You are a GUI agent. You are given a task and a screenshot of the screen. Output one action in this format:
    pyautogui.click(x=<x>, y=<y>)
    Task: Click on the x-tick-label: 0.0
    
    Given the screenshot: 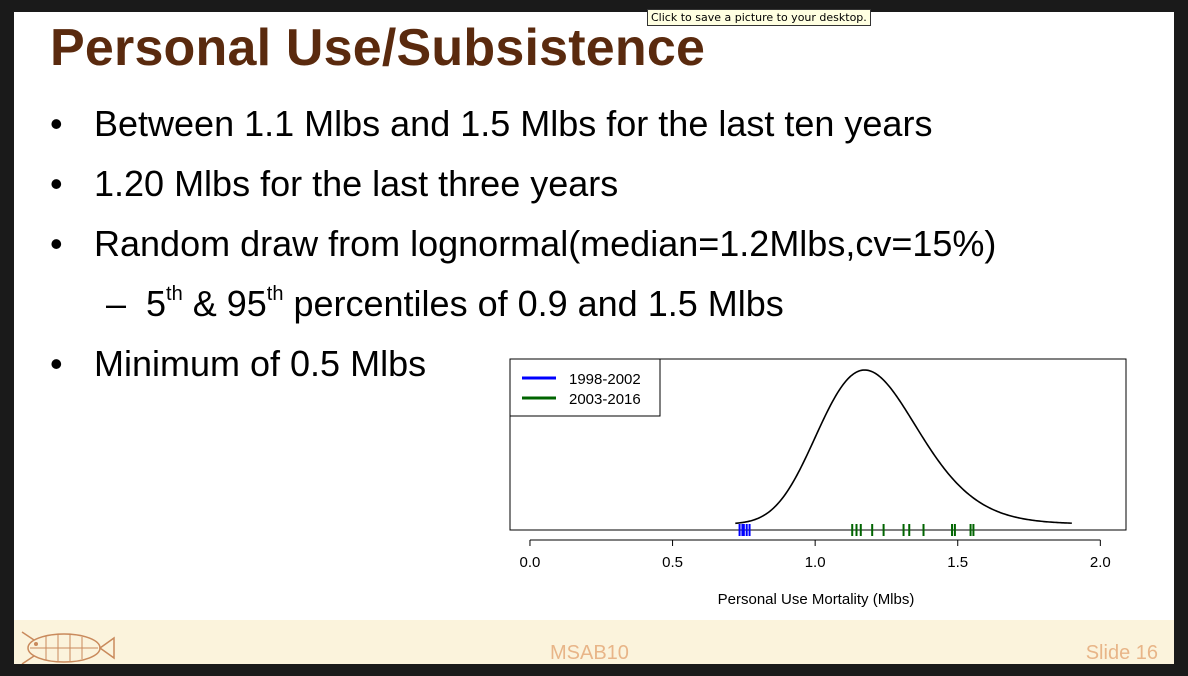 What is the action you would take?
    pyautogui.click(x=530, y=562)
    